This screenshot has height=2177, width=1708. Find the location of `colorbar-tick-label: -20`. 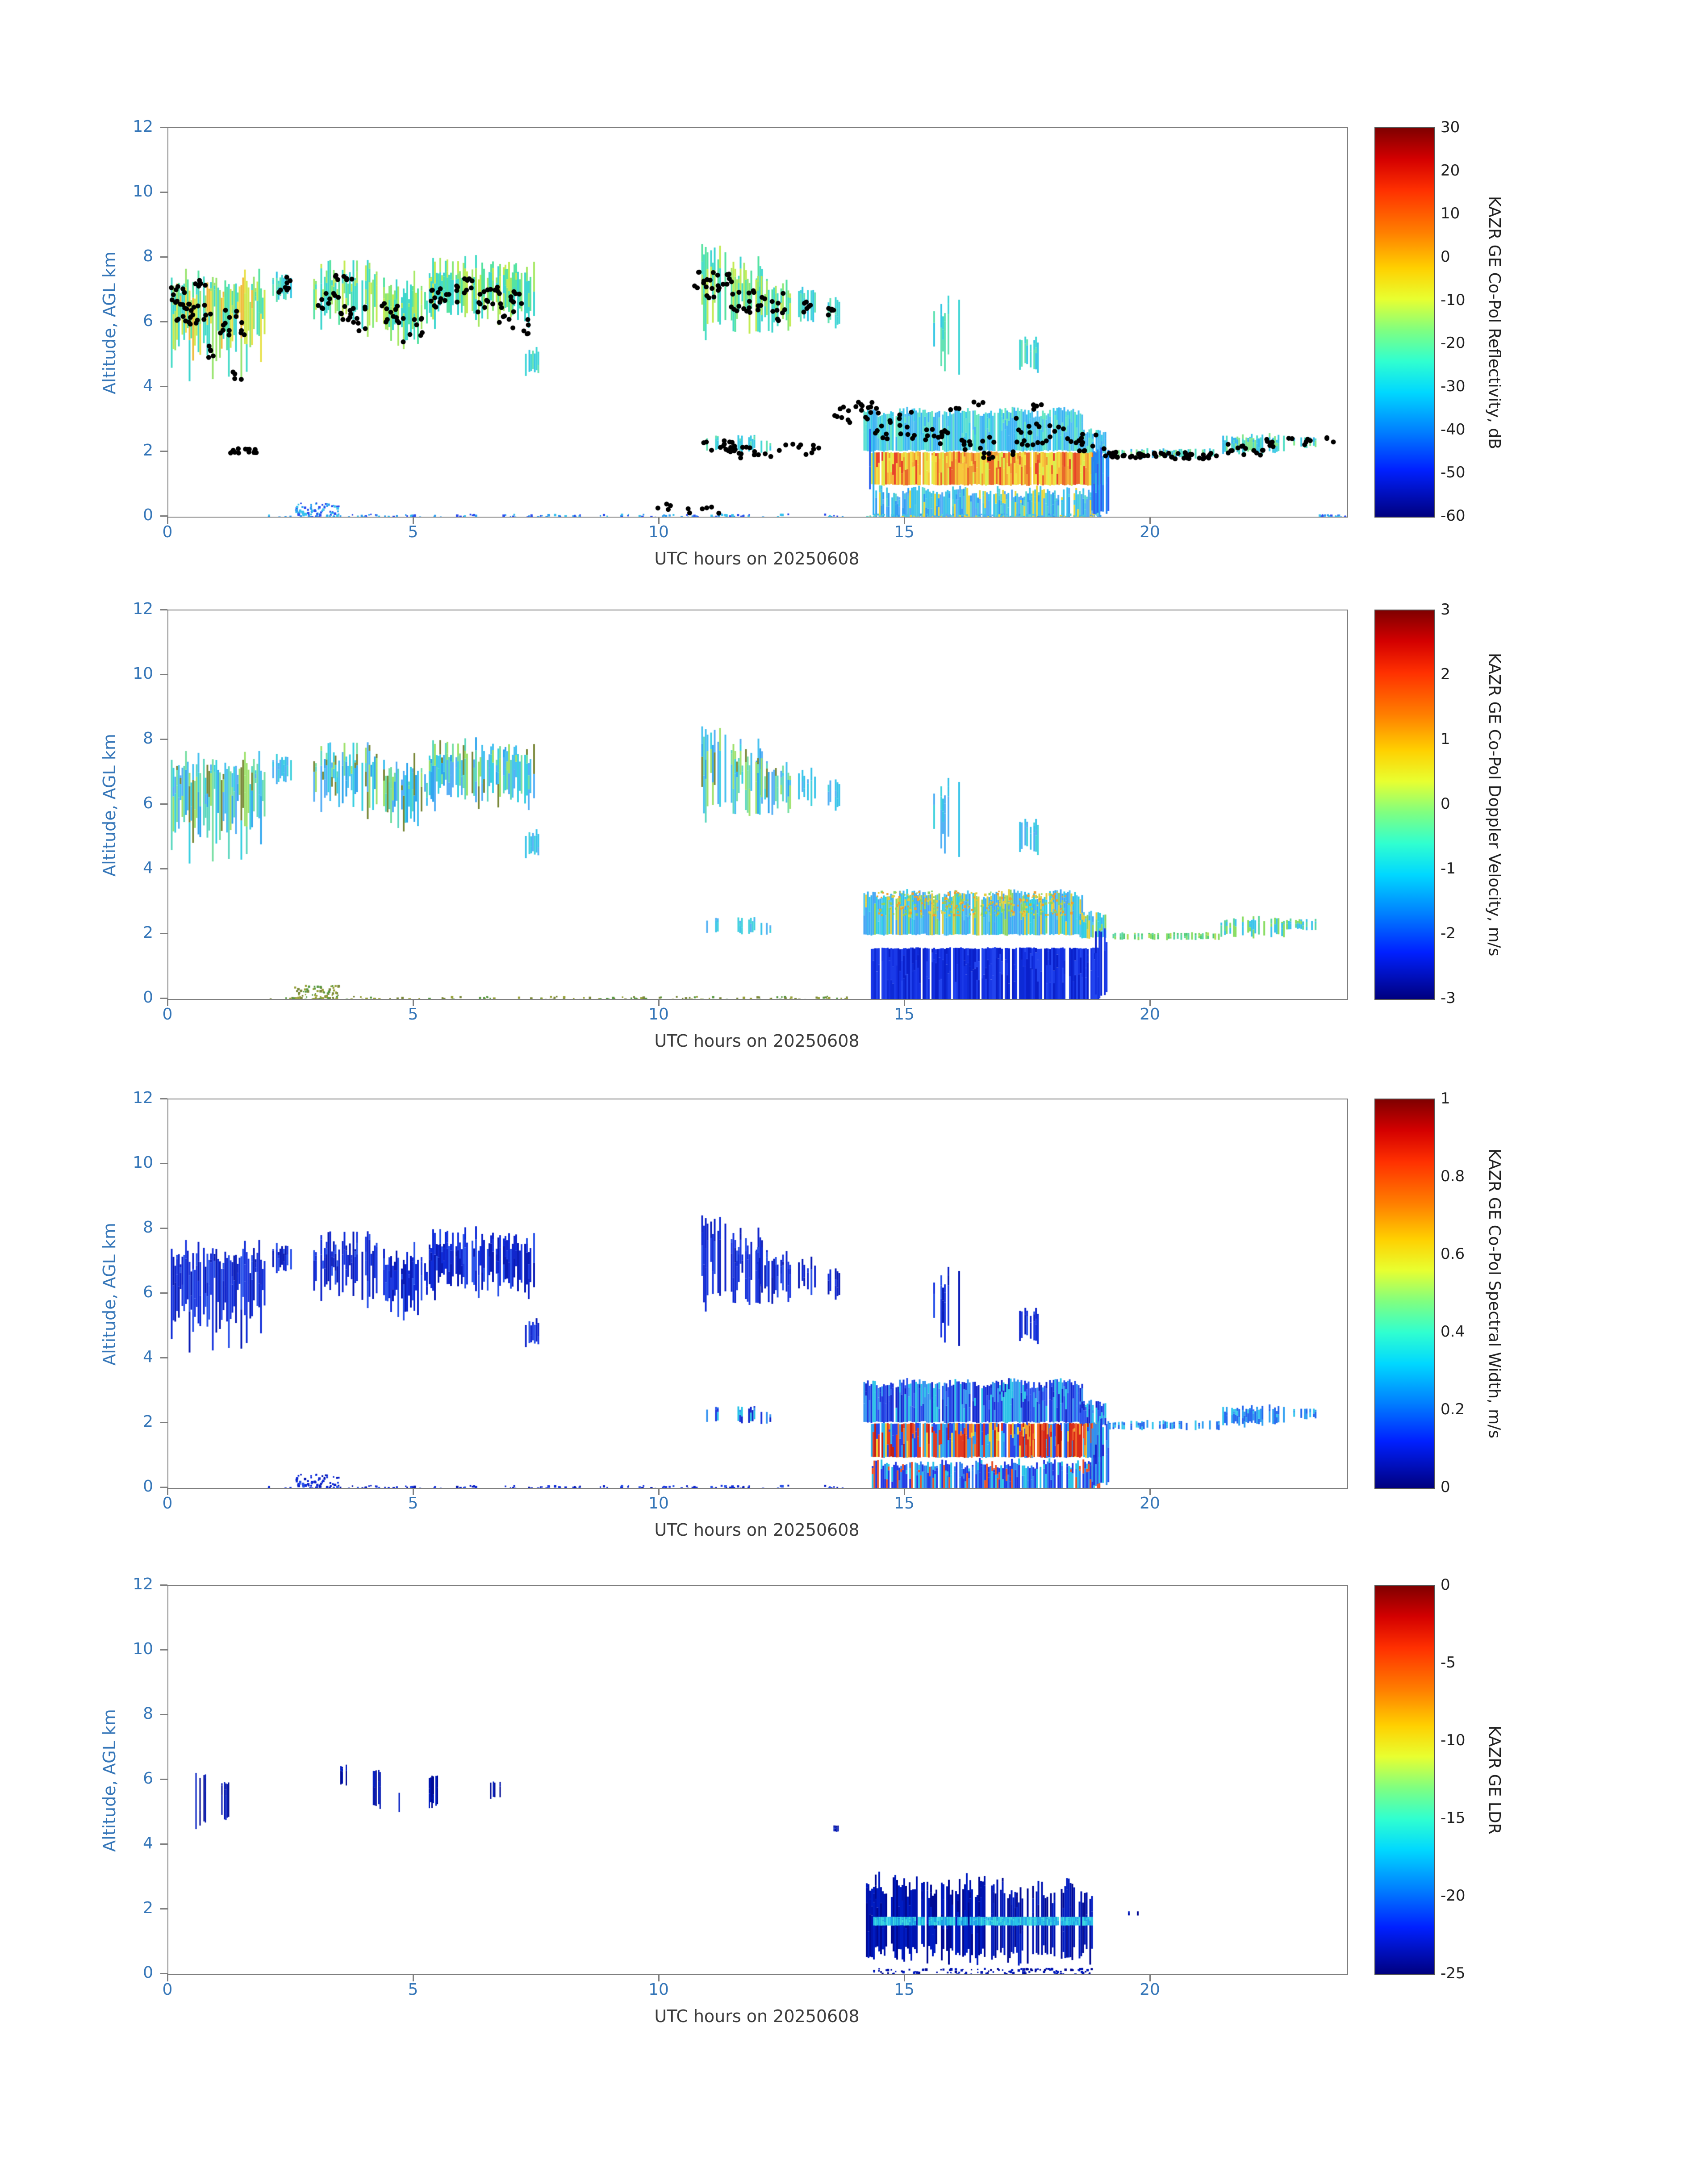

colorbar-tick-label: -20 is located at coordinates (1453, 343).